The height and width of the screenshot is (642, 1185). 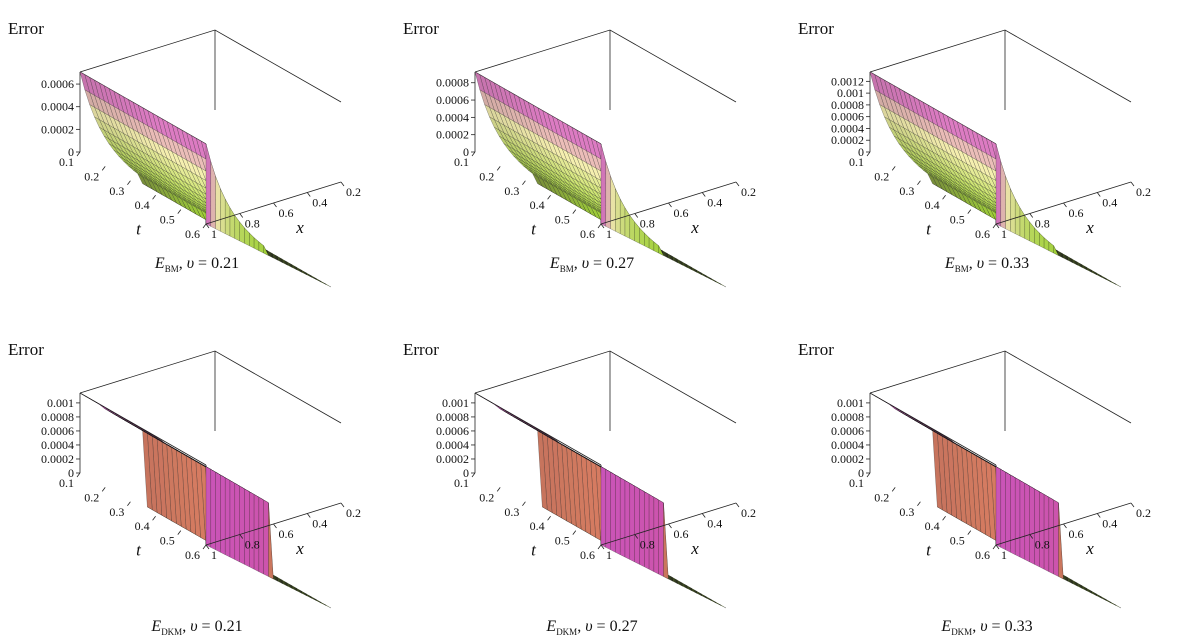 What do you see at coordinates (57, 107) in the screenshot?
I see `z-tick-label: 0.0004` at bounding box center [57, 107].